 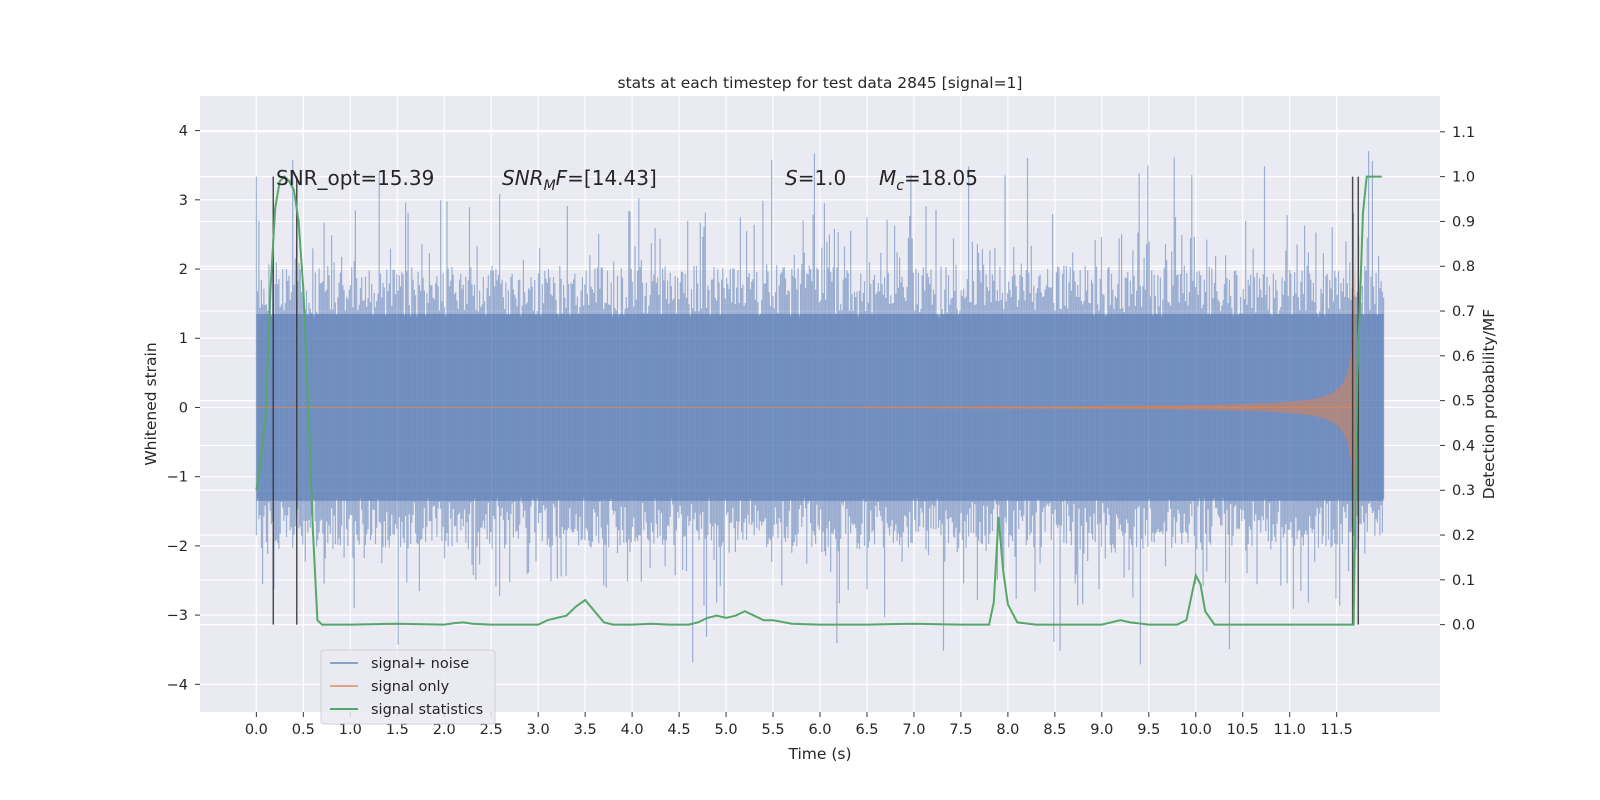 I want to click on x-tick-label: 4.0, so click(x=632, y=730).